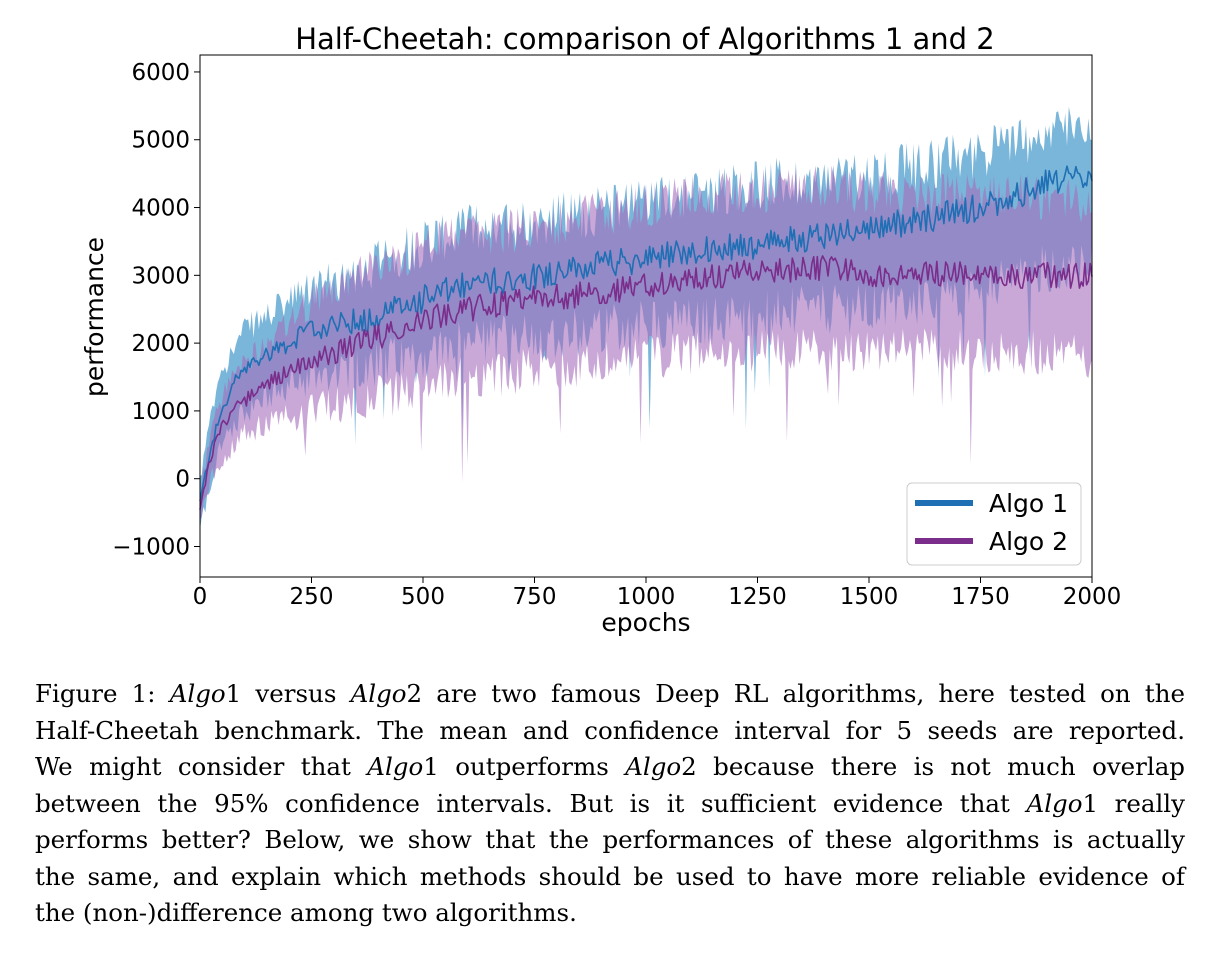 This screenshot has width=1222, height=968. What do you see at coordinates (1028, 503) in the screenshot?
I see `legend-label-algo-1: Algo 1` at bounding box center [1028, 503].